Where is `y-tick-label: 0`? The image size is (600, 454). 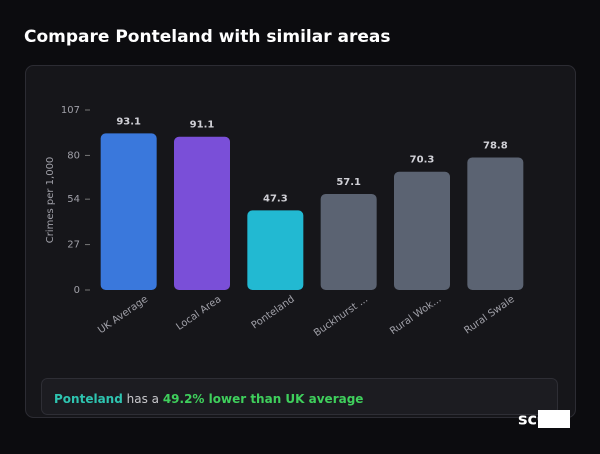 y-tick-label: 0 is located at coordinates (77, 290).